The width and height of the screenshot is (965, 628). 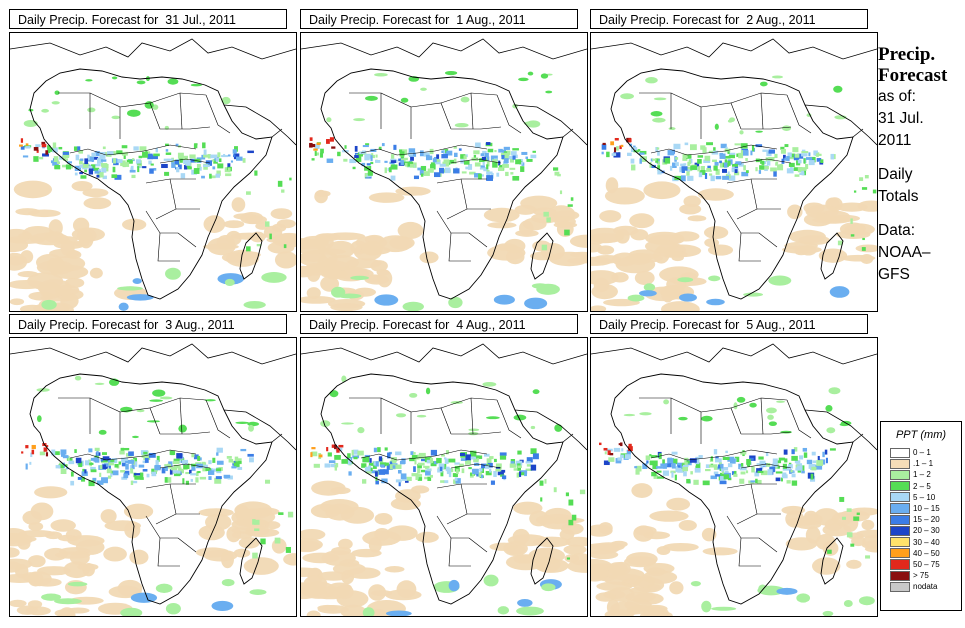 I want to click on legend-row: 10 – 15, so click(x=921, y=508).